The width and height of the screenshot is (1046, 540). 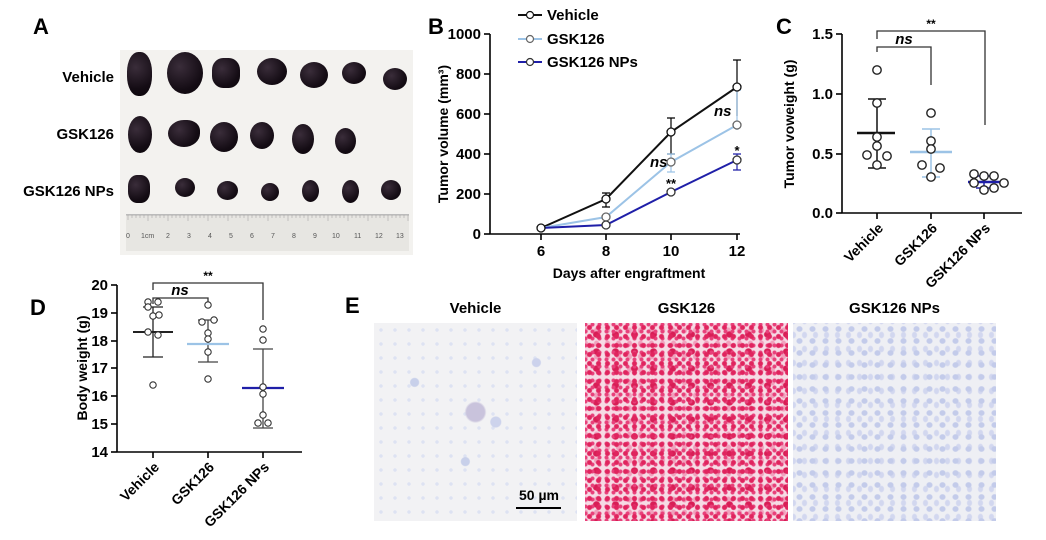 What do you see at coordinates (737, 251) in the screenshot?
I see `x-tick: 12` at bounding box center [737, 251].